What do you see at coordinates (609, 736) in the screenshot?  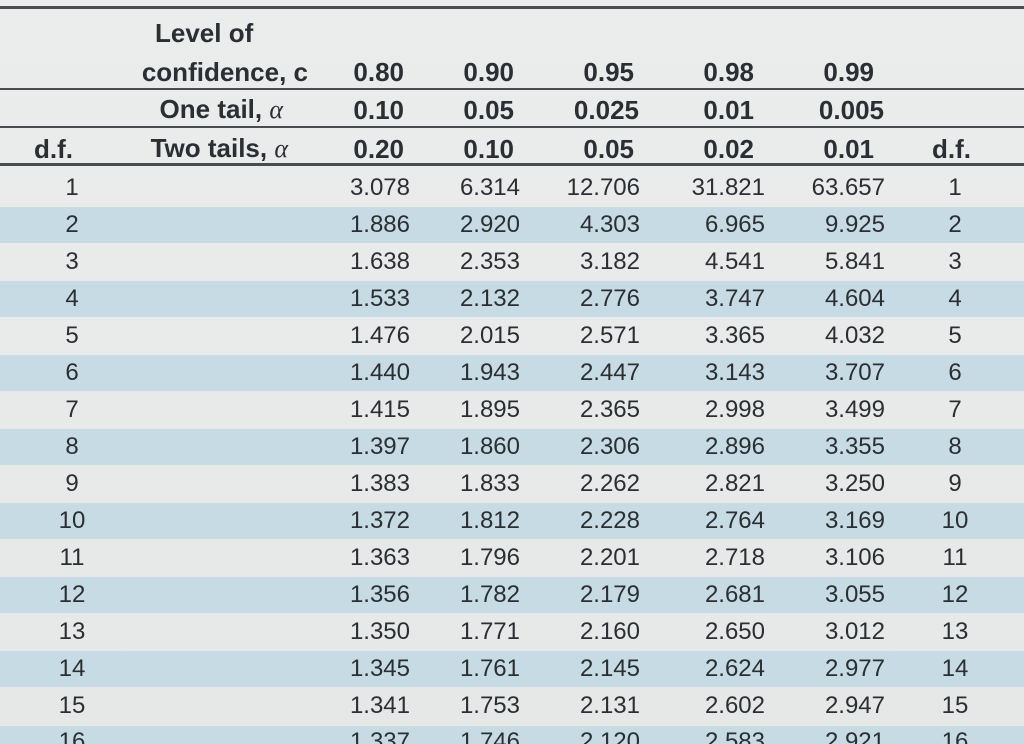 I see `value-cell: 2.120` at bounding box center [609, 736].